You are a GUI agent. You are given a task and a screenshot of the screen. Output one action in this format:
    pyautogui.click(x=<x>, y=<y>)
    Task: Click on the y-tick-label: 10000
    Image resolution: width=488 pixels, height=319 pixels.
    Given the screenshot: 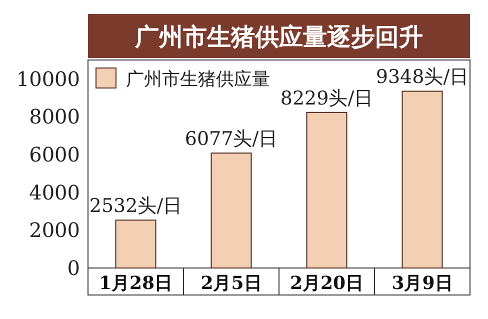 What is the action you would take?
    pyautogui.click(x=48, y=78)
    